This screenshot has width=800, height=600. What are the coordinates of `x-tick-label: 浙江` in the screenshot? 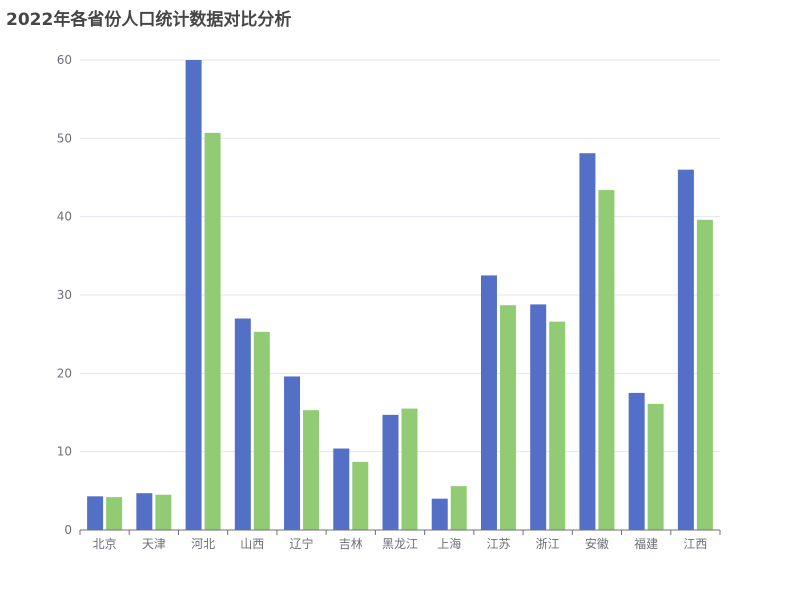 It's located at (548, 544).